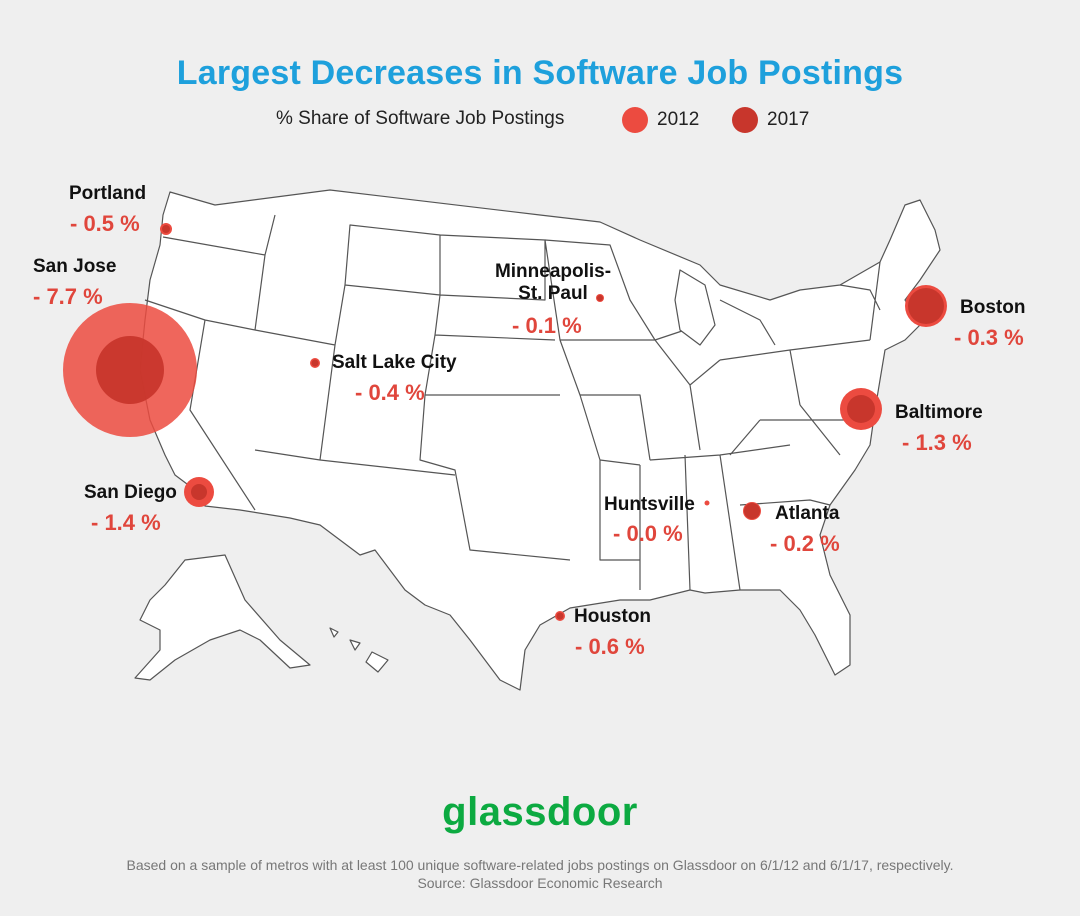 This screenshot has width=1080, height=916. Describe the element at coordinates (547, 325) in the screenshot. I see `city-change-minneapolis: - 0.1 %` at that location.